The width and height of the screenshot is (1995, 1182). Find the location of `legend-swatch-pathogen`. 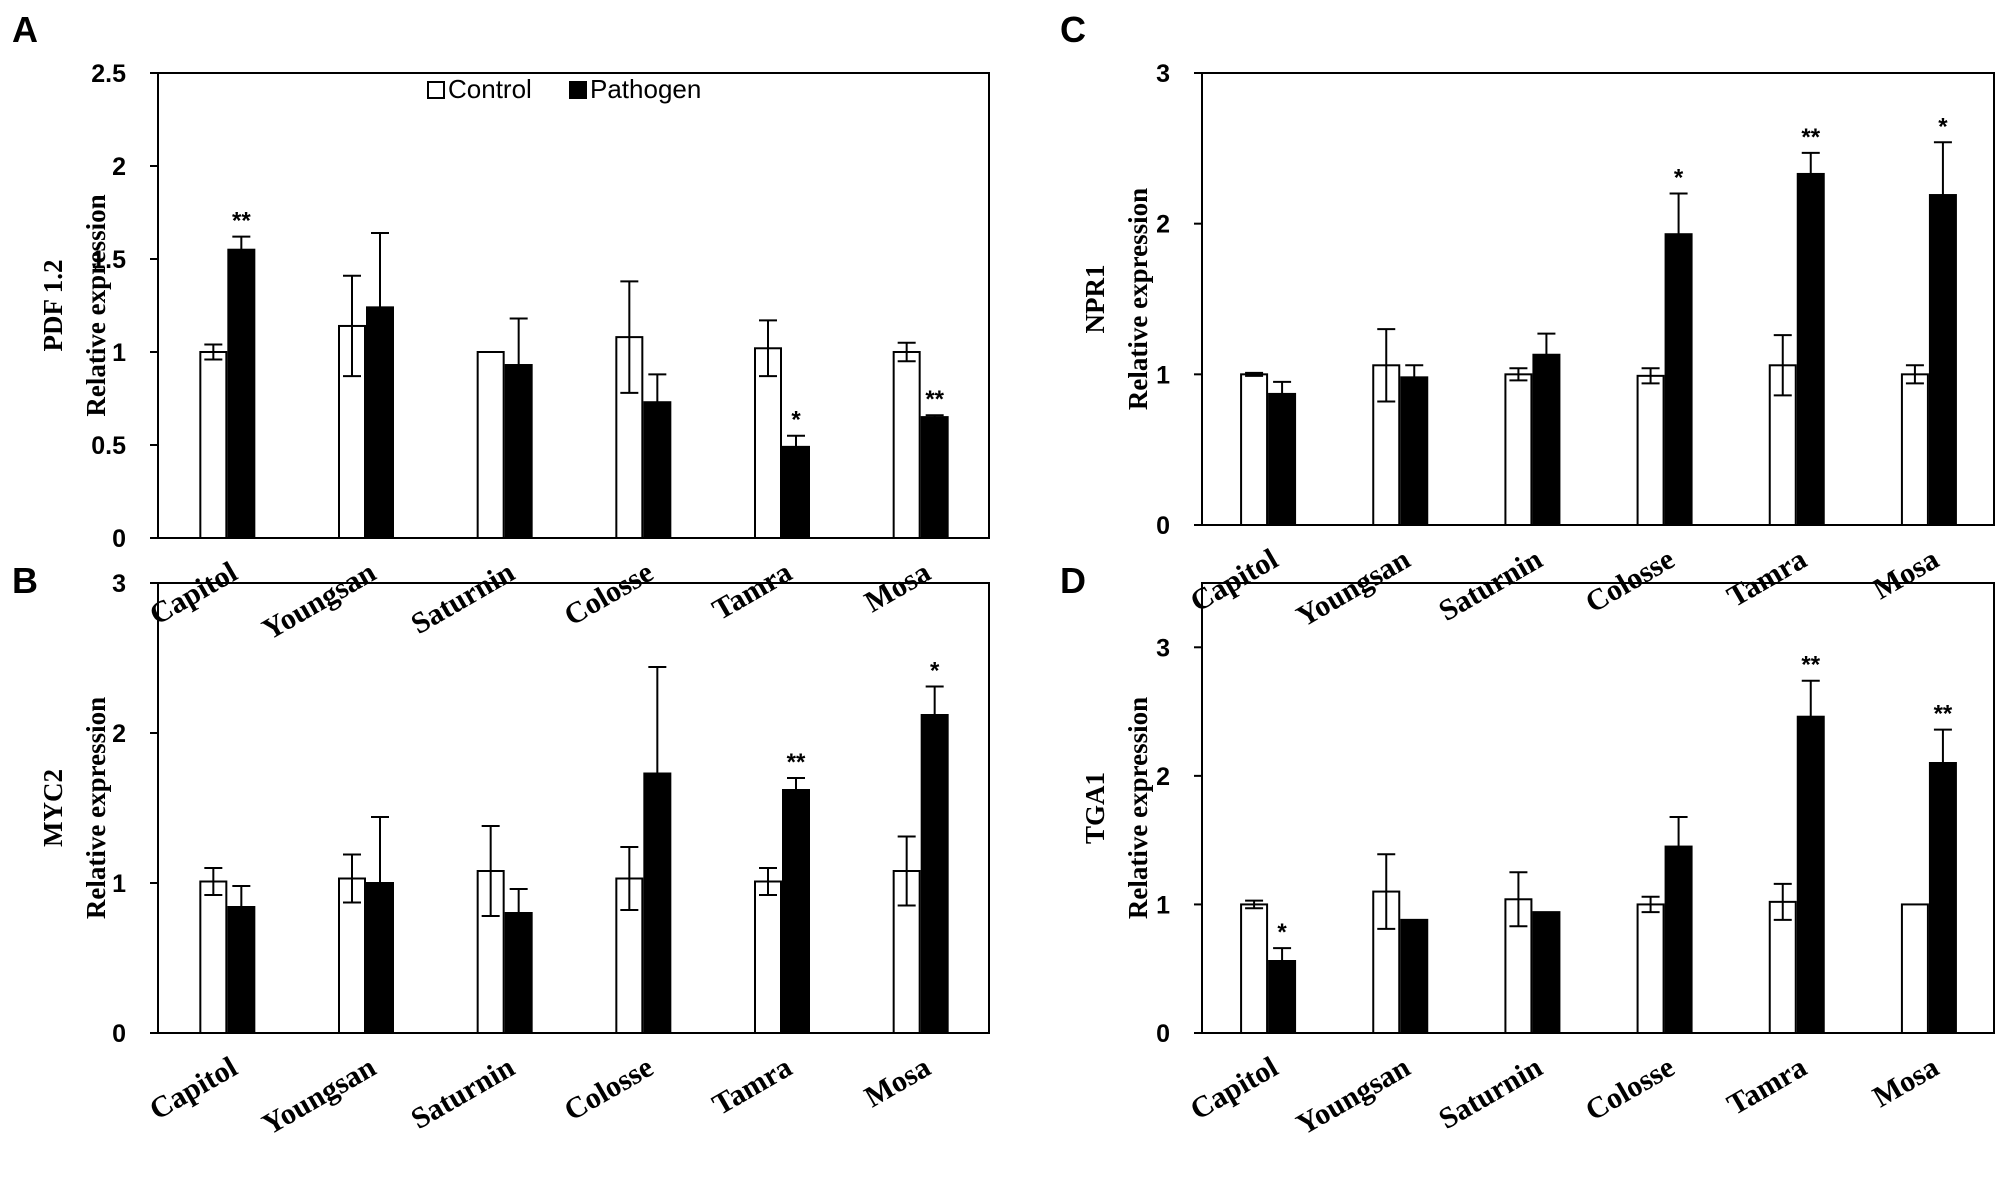

legend-swatch-pathogen is located at coordinates (578, 90).